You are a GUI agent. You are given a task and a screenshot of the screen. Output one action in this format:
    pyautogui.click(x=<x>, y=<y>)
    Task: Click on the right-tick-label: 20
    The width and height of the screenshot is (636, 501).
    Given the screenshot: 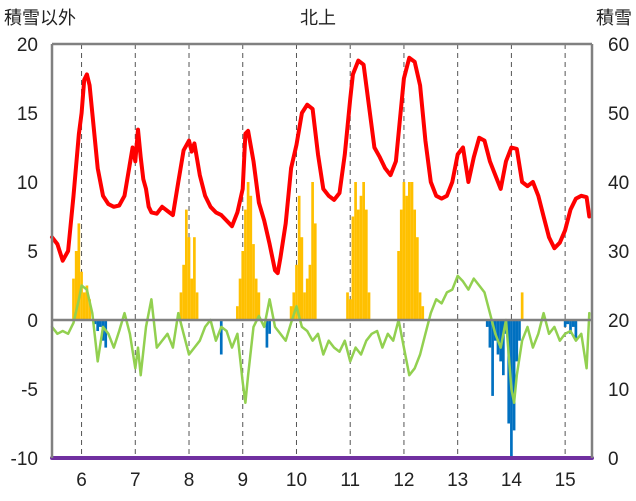 What is the action you would take?
    pyautogui.click(x=618, y=321)
    